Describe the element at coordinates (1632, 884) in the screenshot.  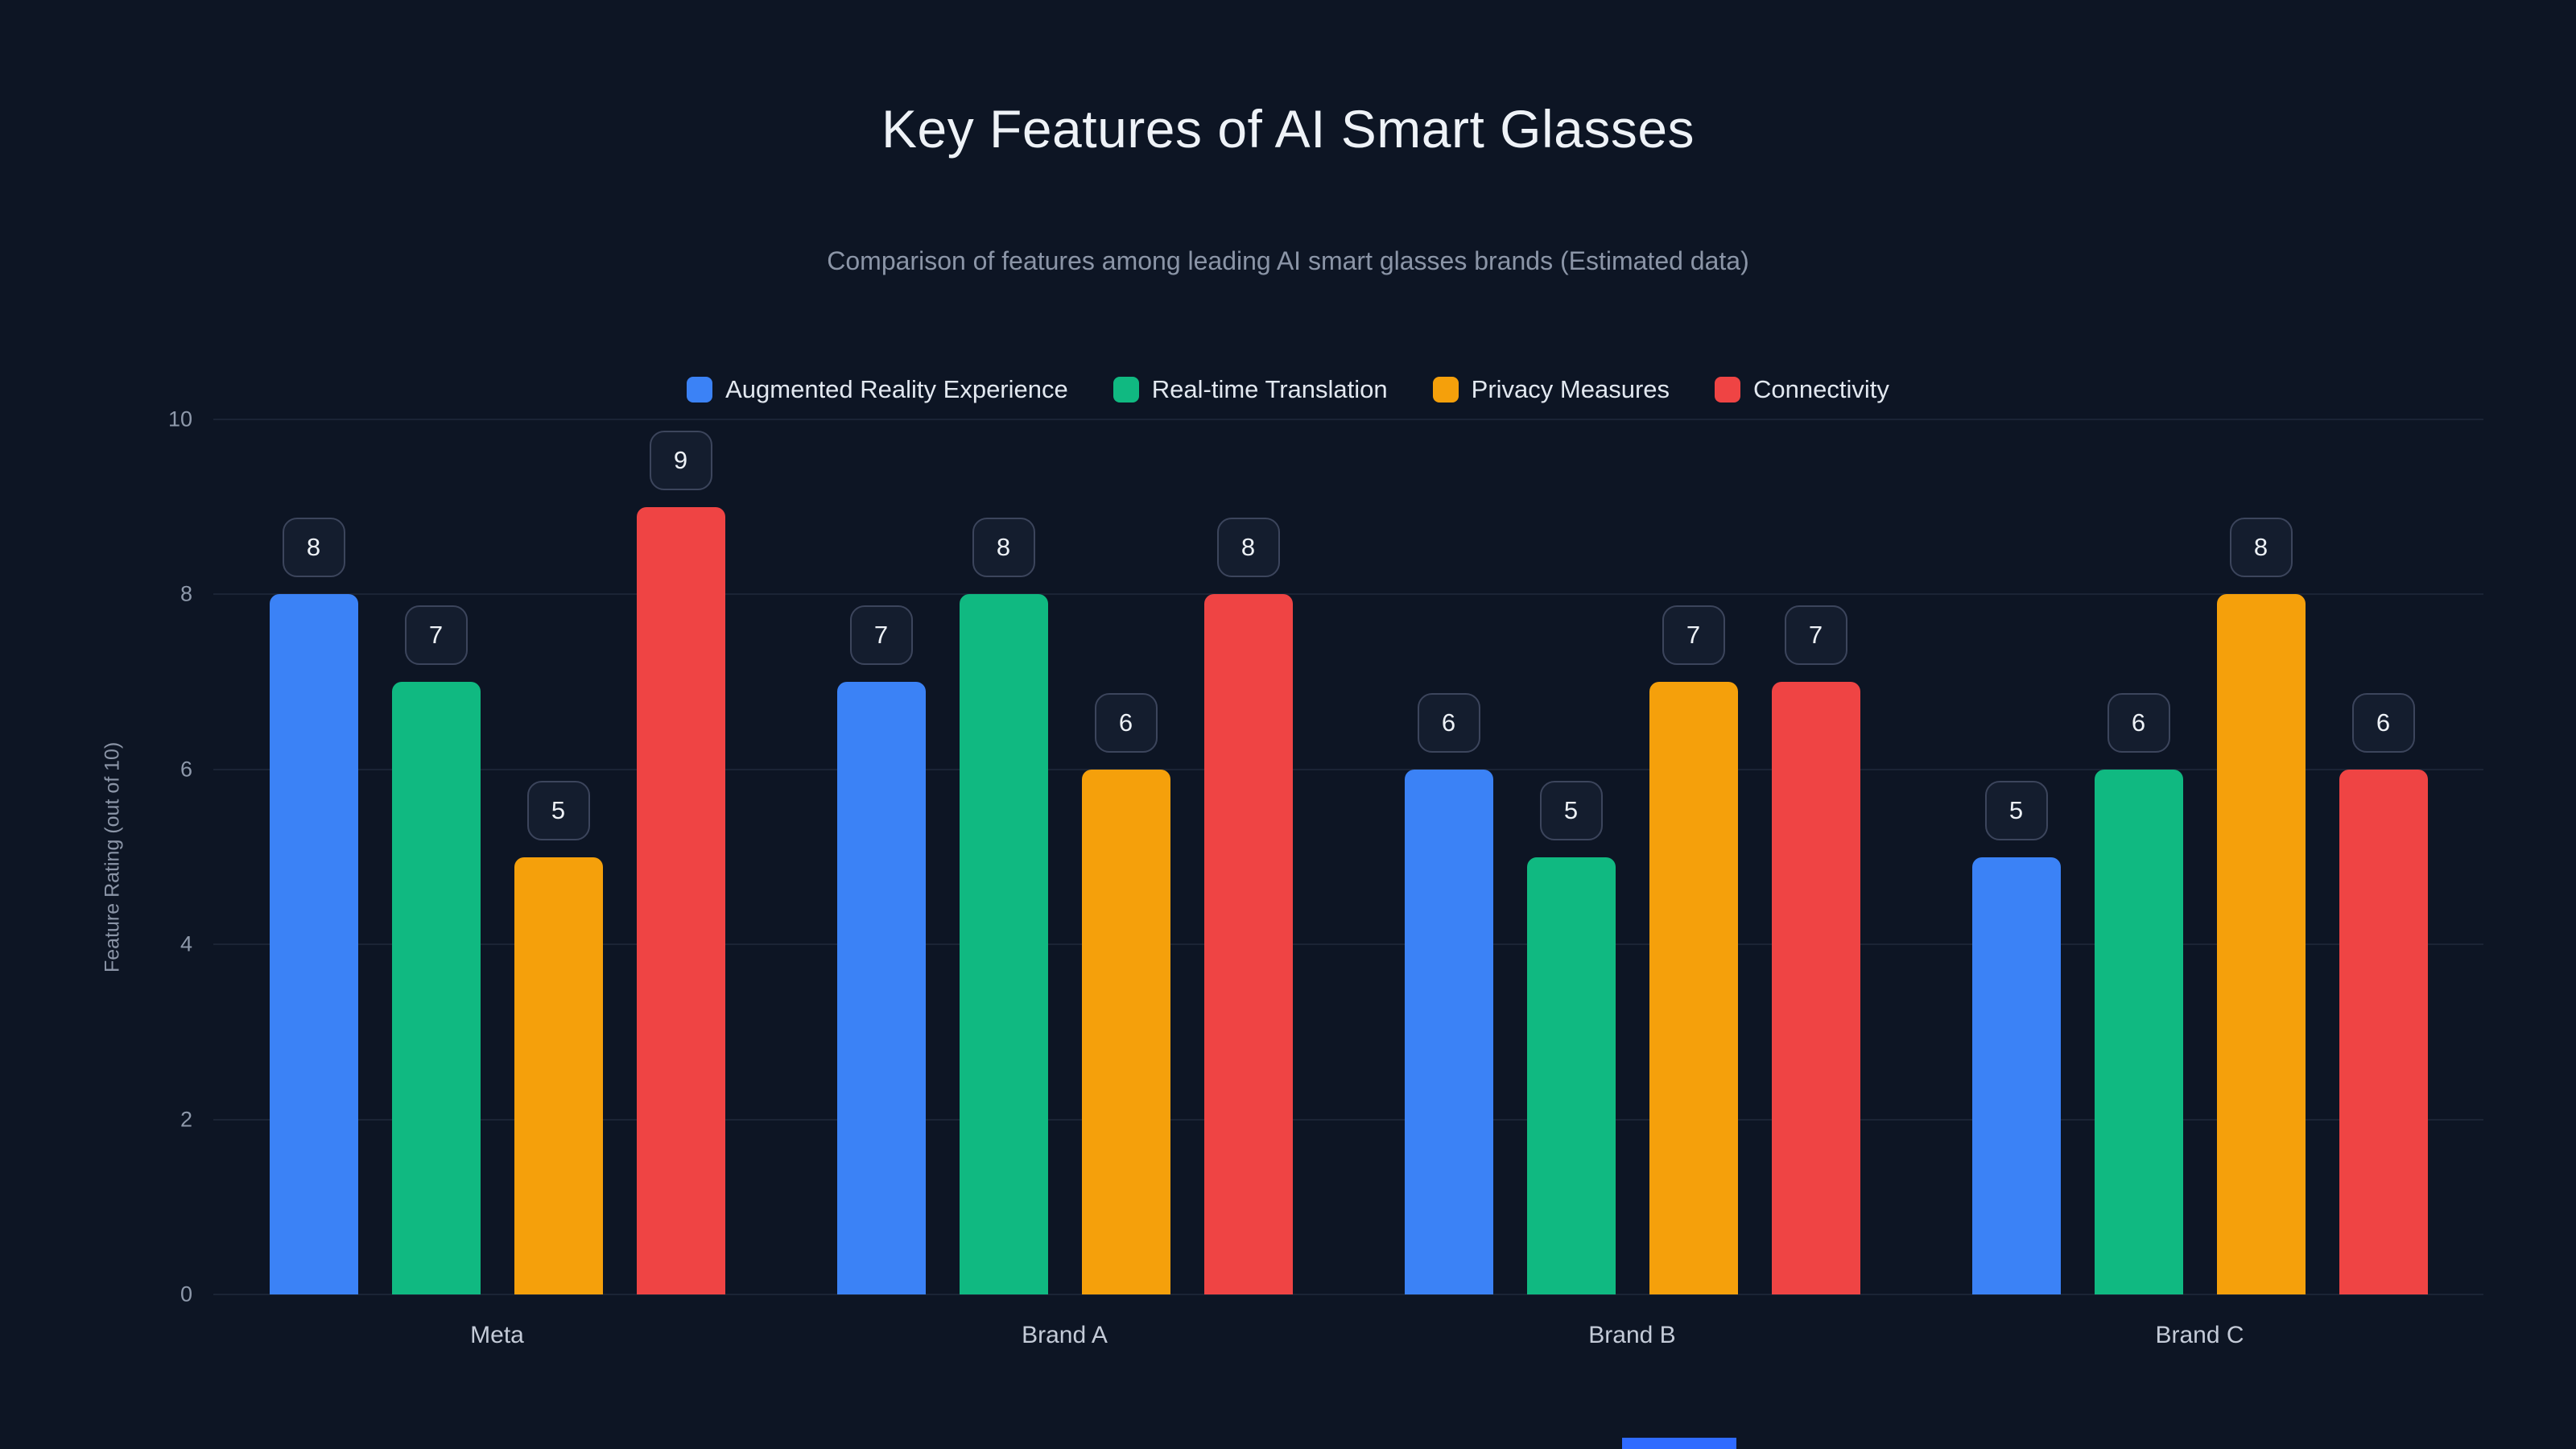
I see `bar-group-brand-b: 6 5 7 7 Brand B` at that location.